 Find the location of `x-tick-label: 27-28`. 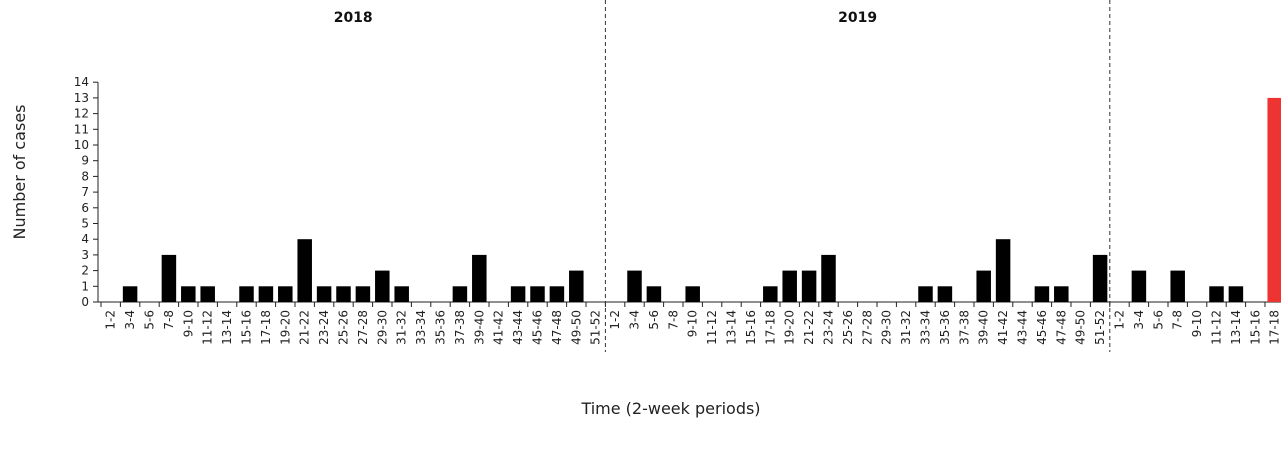

x-tick-label: 27-28 is located at coordinates (867, 327).